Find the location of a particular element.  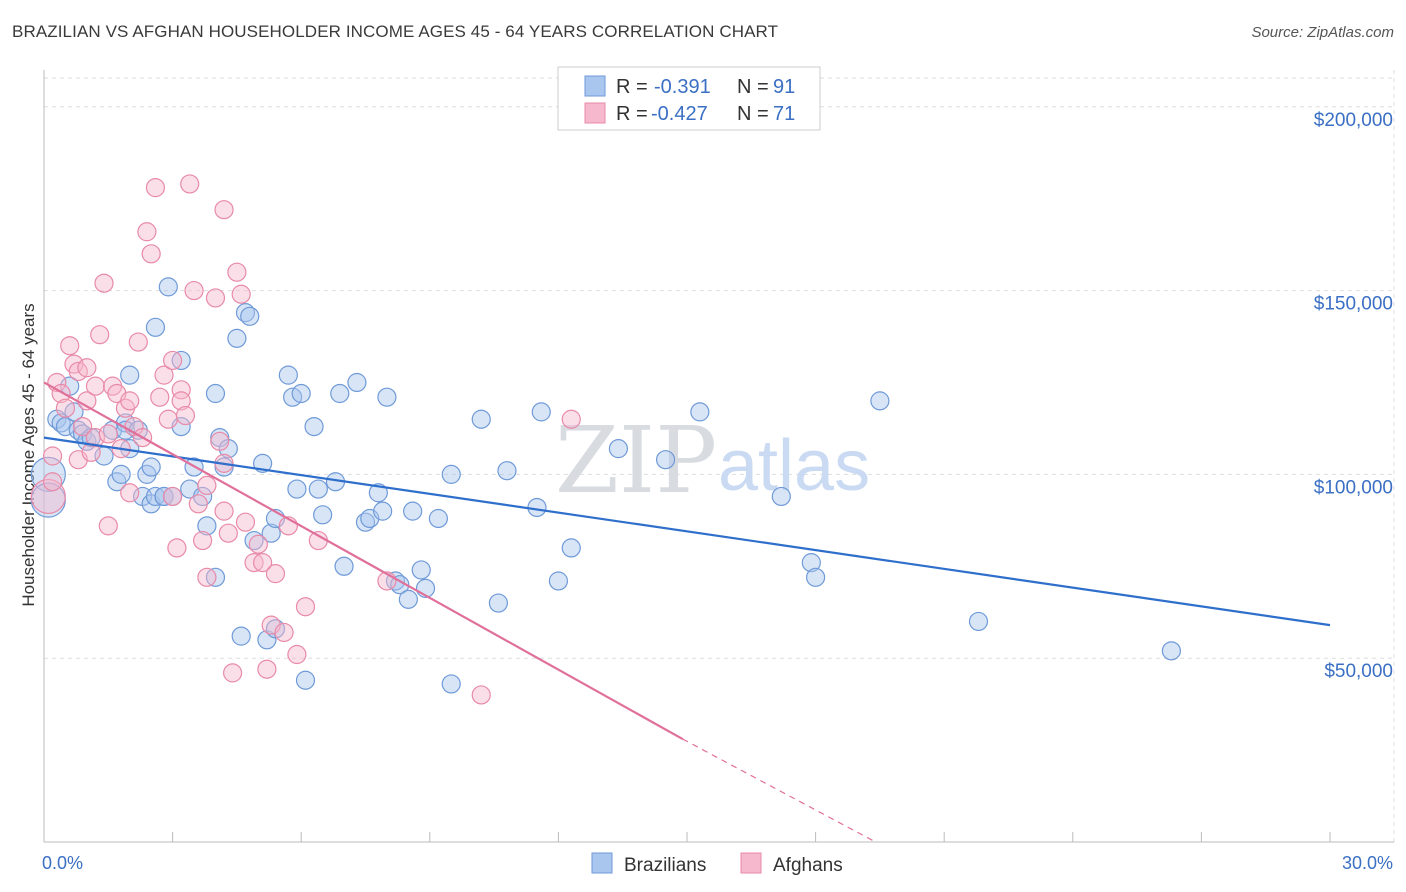

legend-r-label-2: R = is located at coordinates (632, 114).